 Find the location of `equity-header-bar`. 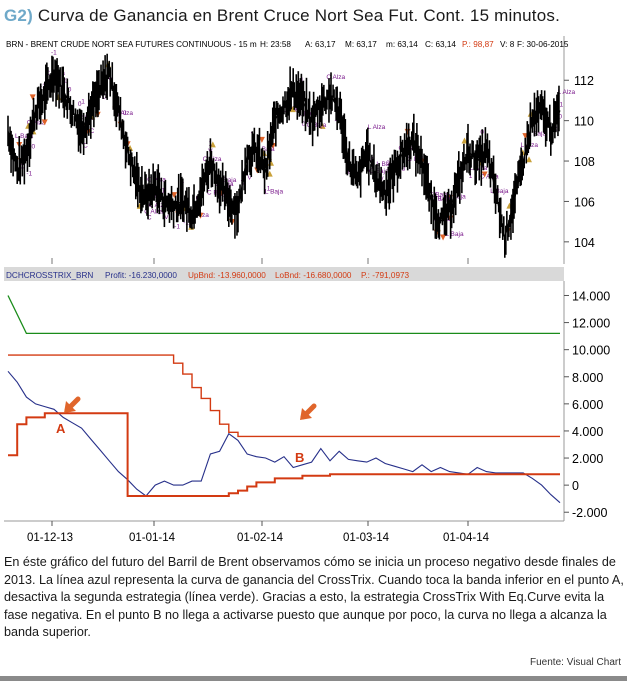

equity-header-bar is located at coordinates (284, 274).